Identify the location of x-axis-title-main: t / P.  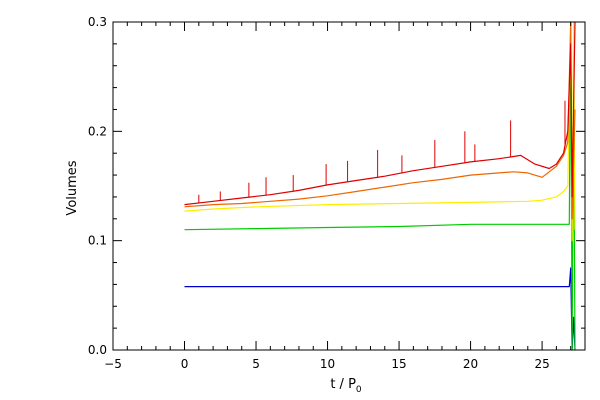
(343, 384).